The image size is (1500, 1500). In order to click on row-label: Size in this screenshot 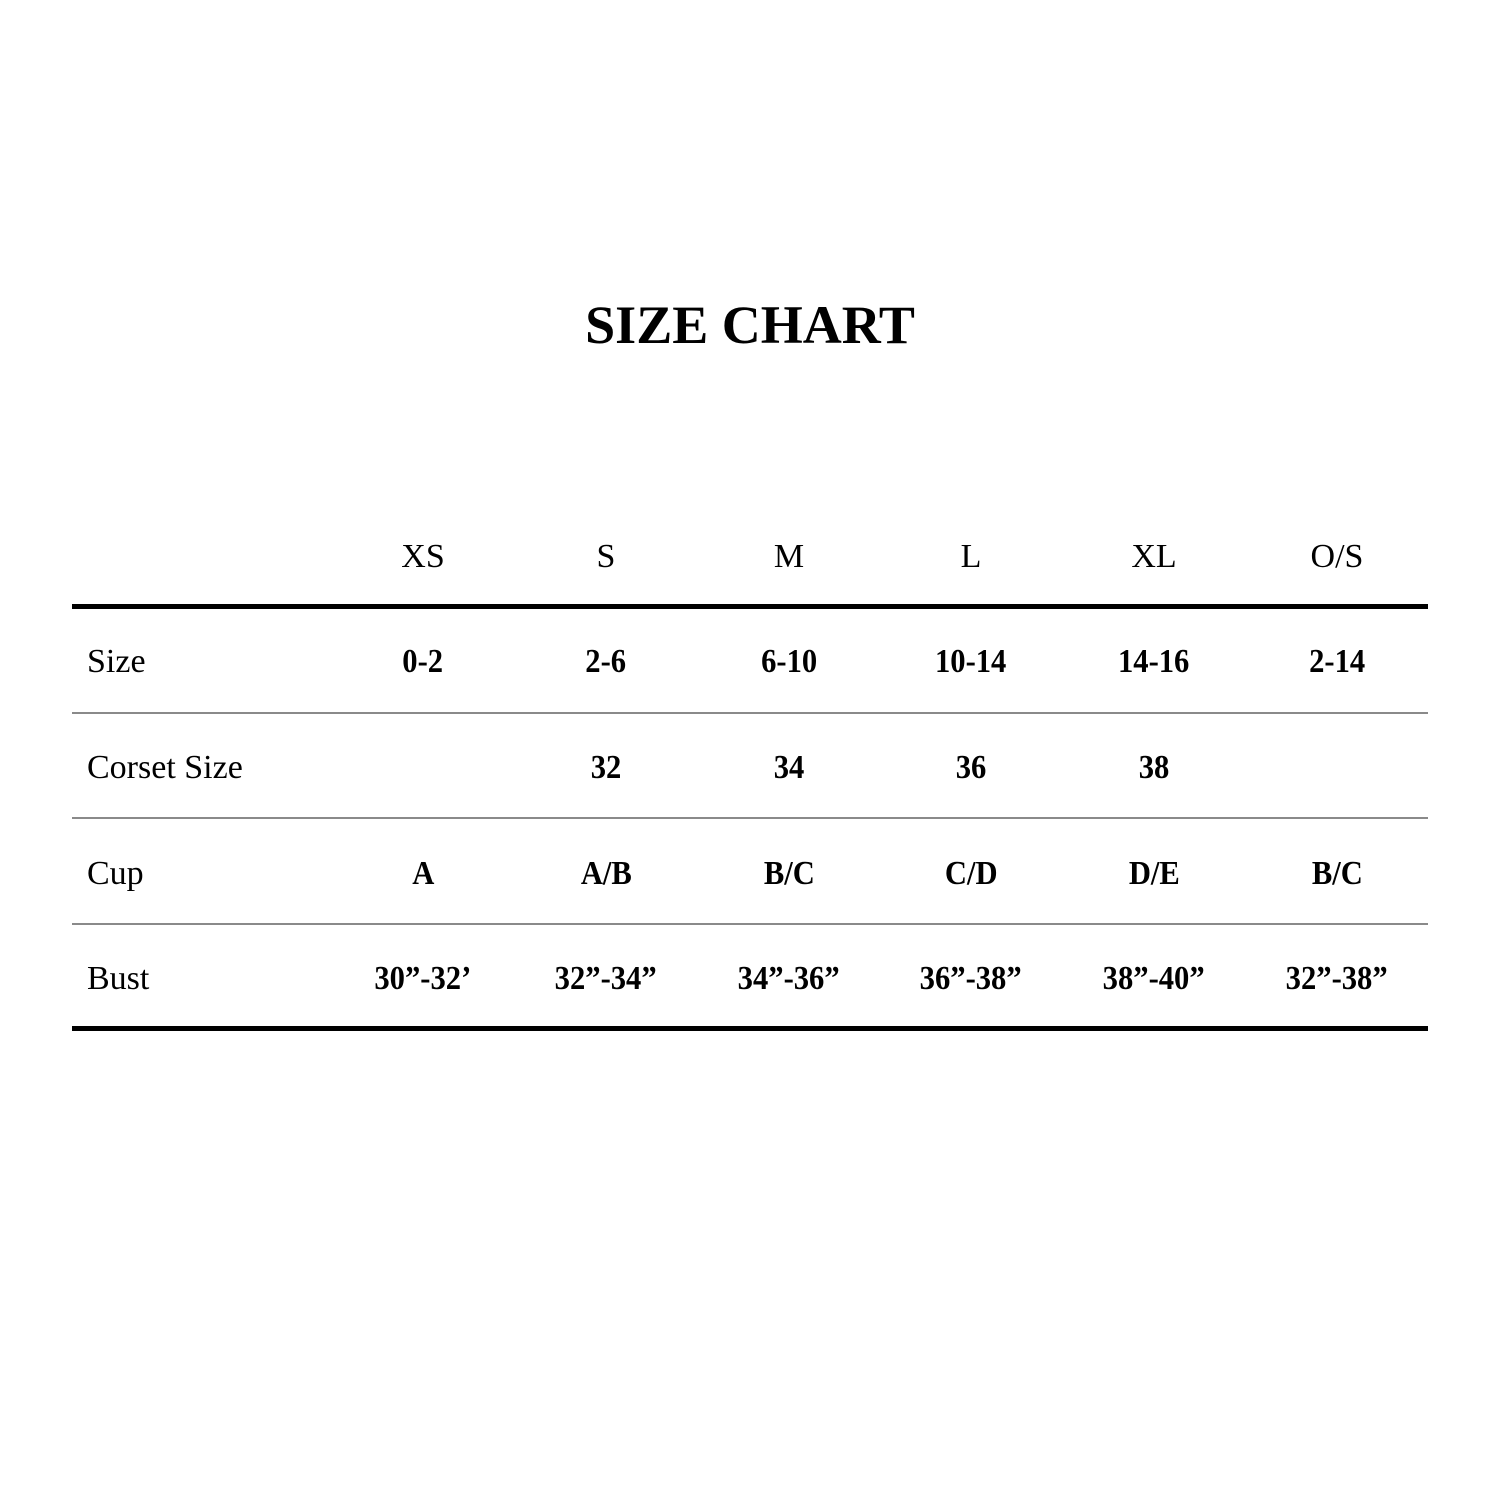, I will do `click(116, 661)`.